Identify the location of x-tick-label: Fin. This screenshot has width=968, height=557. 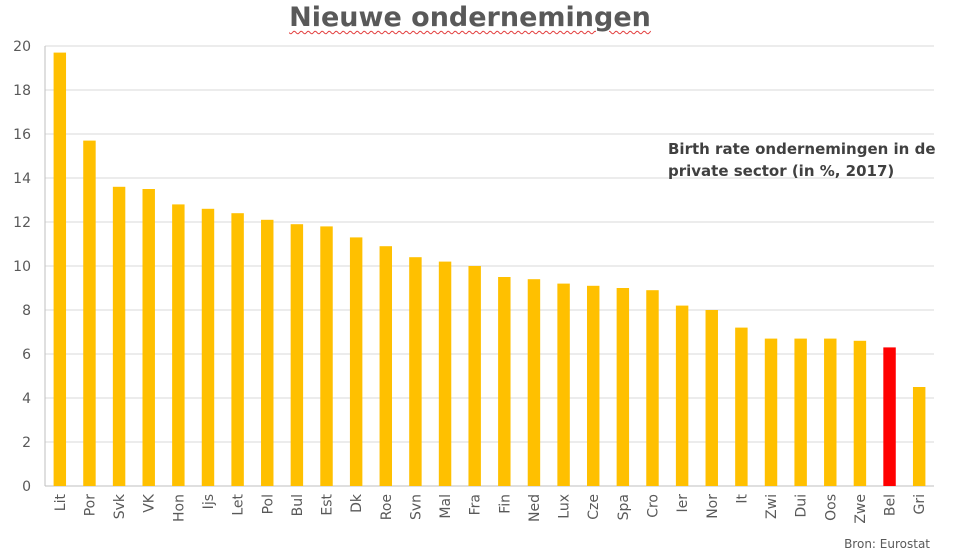
(505, 504).